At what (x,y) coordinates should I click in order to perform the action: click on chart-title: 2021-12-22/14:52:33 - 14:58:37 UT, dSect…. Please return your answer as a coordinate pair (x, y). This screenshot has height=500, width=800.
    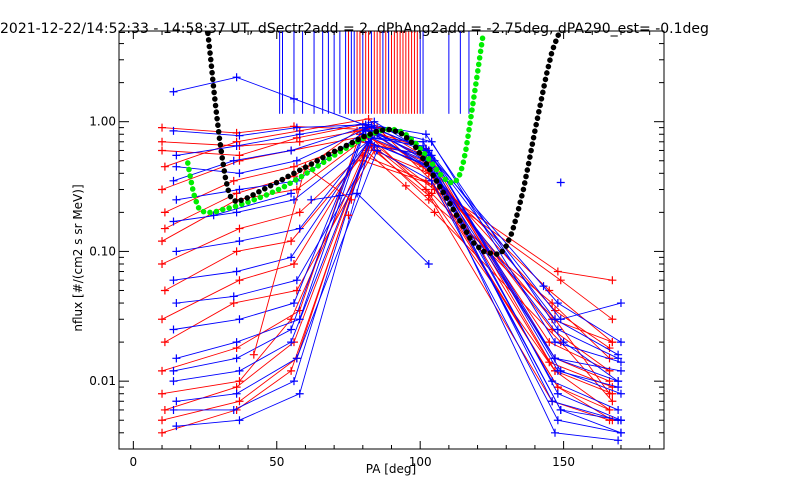
    Looking at the image, I should click on (354, 29).